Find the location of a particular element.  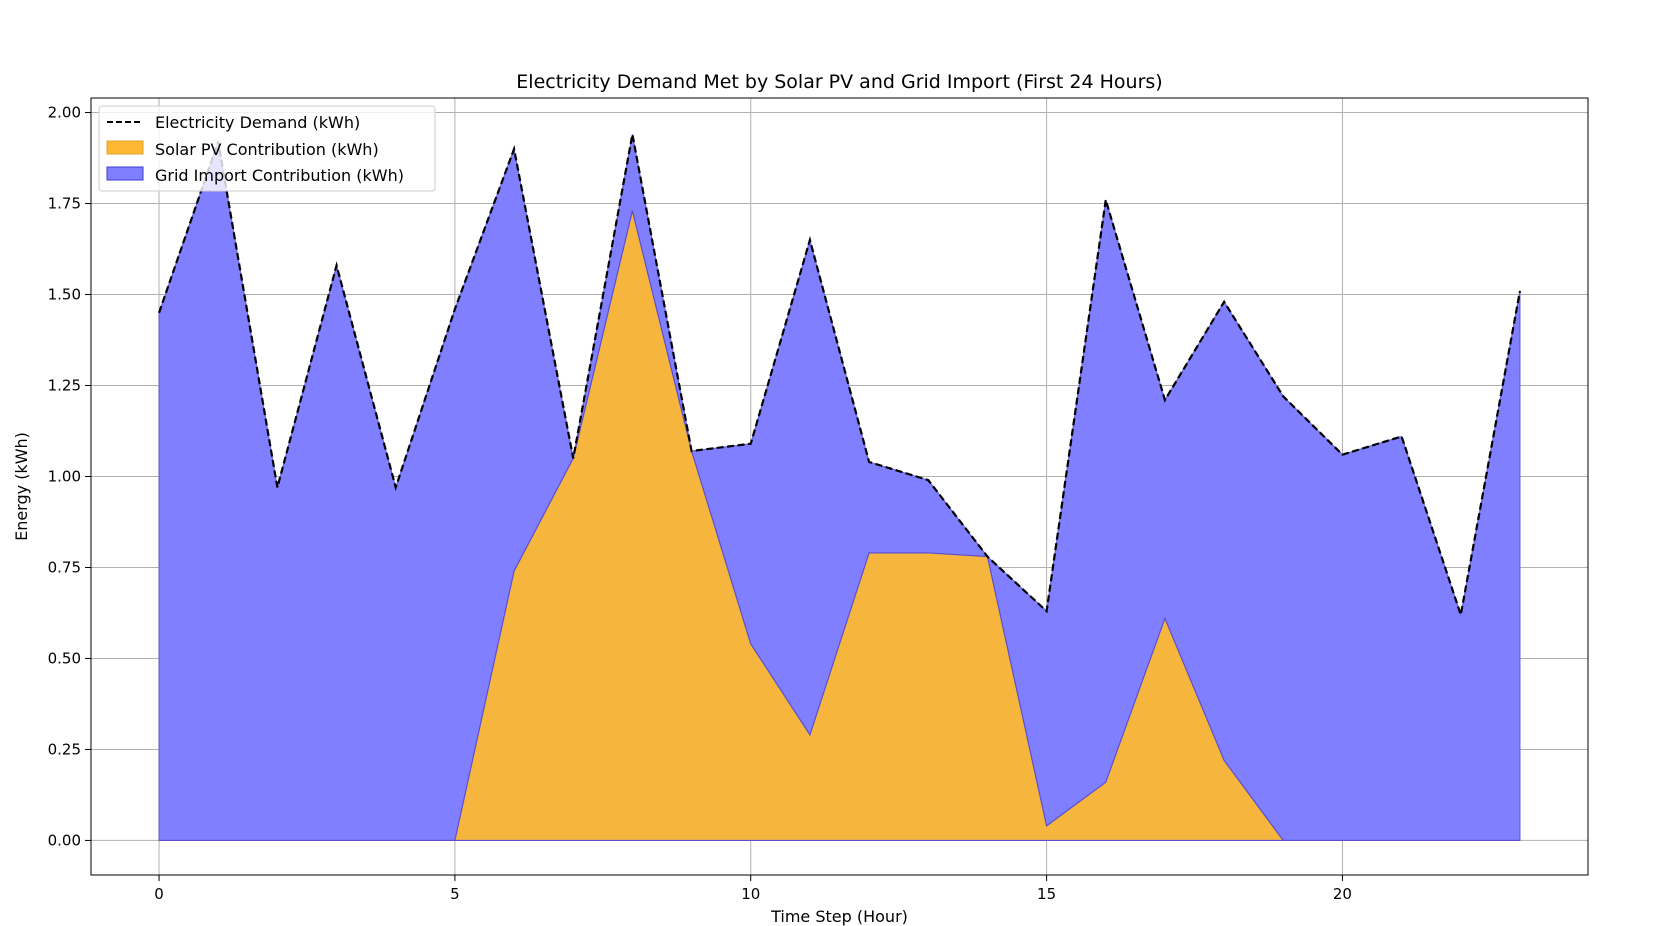

y-tick-label: 0.75 is located at coordinates (64, 567).